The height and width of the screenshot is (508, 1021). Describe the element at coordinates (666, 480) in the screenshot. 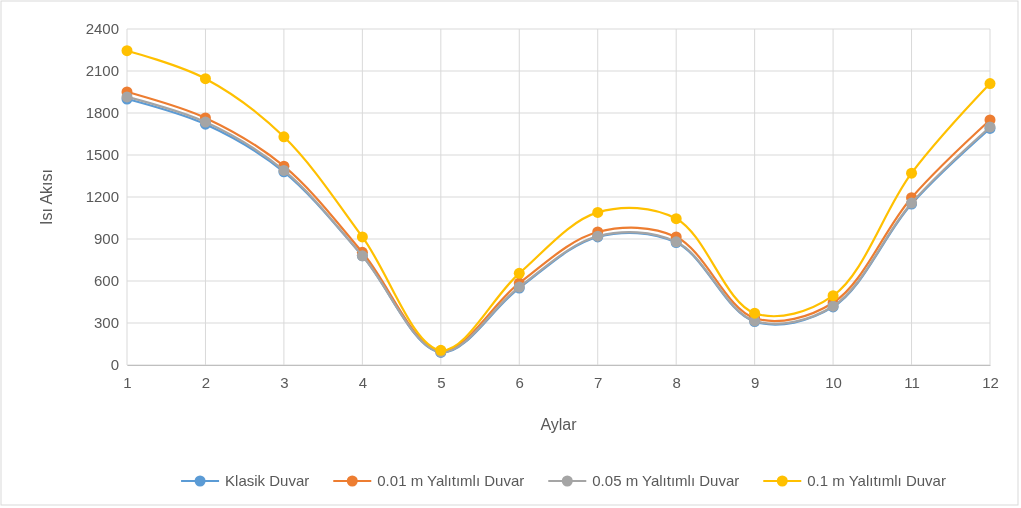

I see `legend-label: 0.05 m Yalıtımlı Duvar` at that location.